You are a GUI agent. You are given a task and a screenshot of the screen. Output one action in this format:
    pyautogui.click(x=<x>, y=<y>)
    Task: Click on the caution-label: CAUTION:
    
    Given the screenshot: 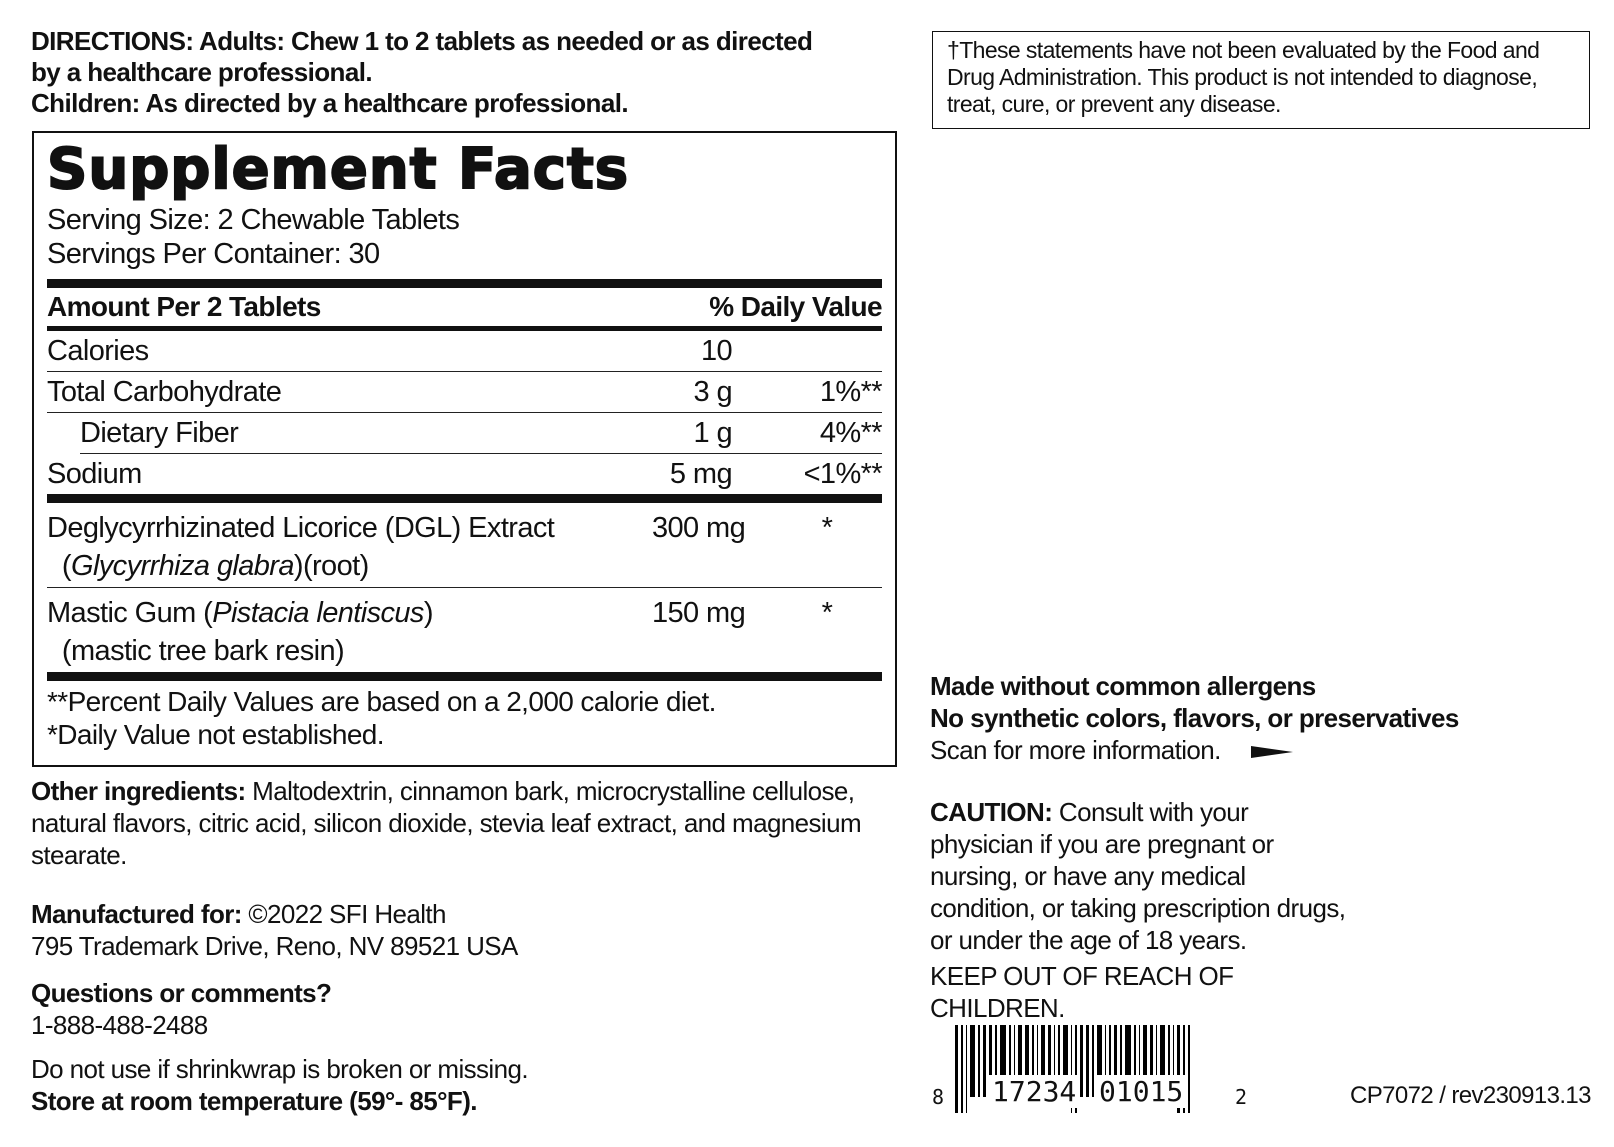 What is the action you would take?
    pyautogui.click(x=991, y=812)
    